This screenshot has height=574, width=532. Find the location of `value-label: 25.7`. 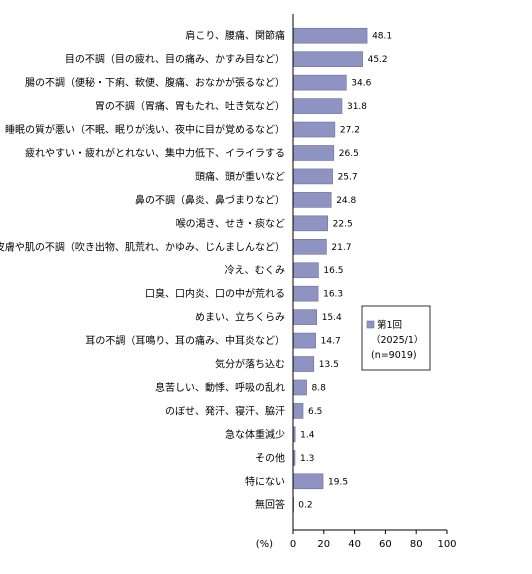

value-label: 25.7 is located at coordinates (348, 177).